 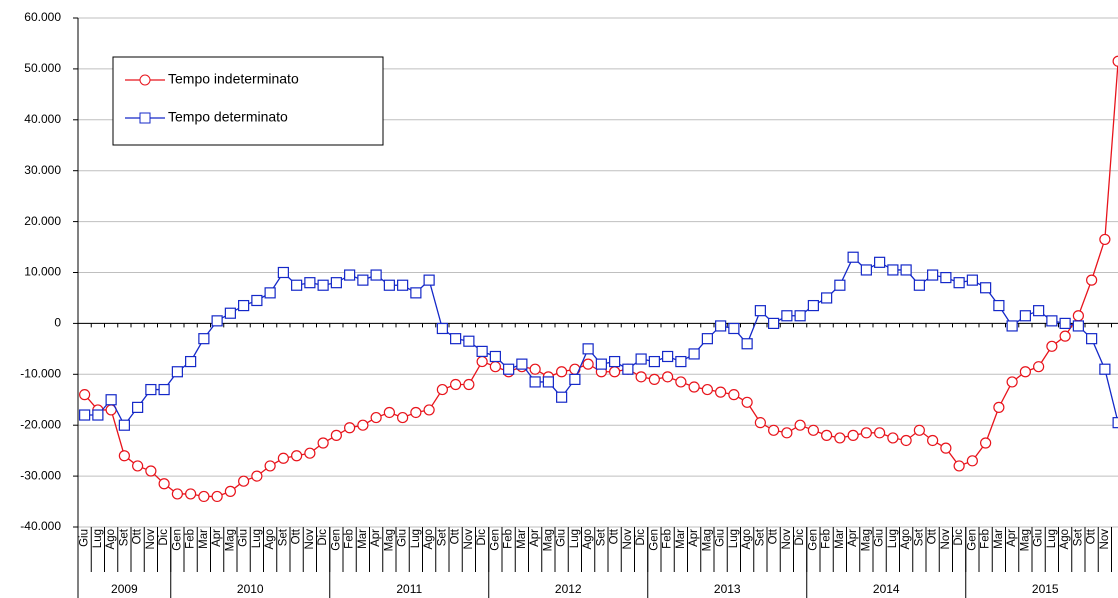 I want to click on year-label: 2009, so click(x=124, y=589).